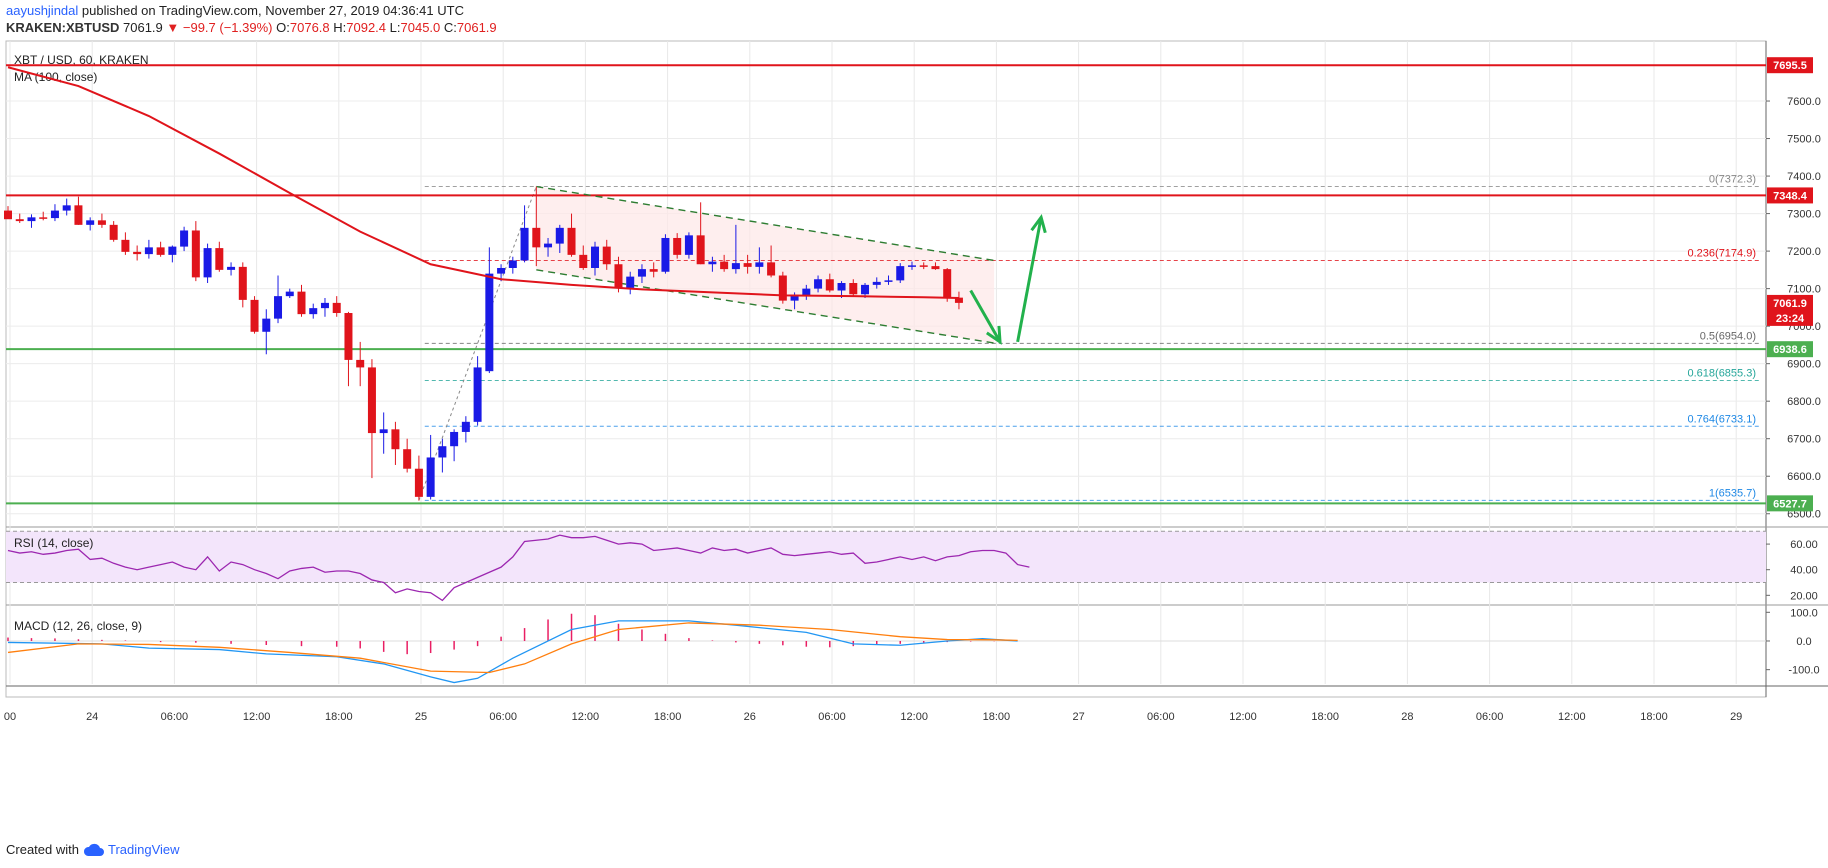 This screenshot has height=868, width=1828. I want to click on fib-label: 0.236(7174.9), so click(1722, 254).